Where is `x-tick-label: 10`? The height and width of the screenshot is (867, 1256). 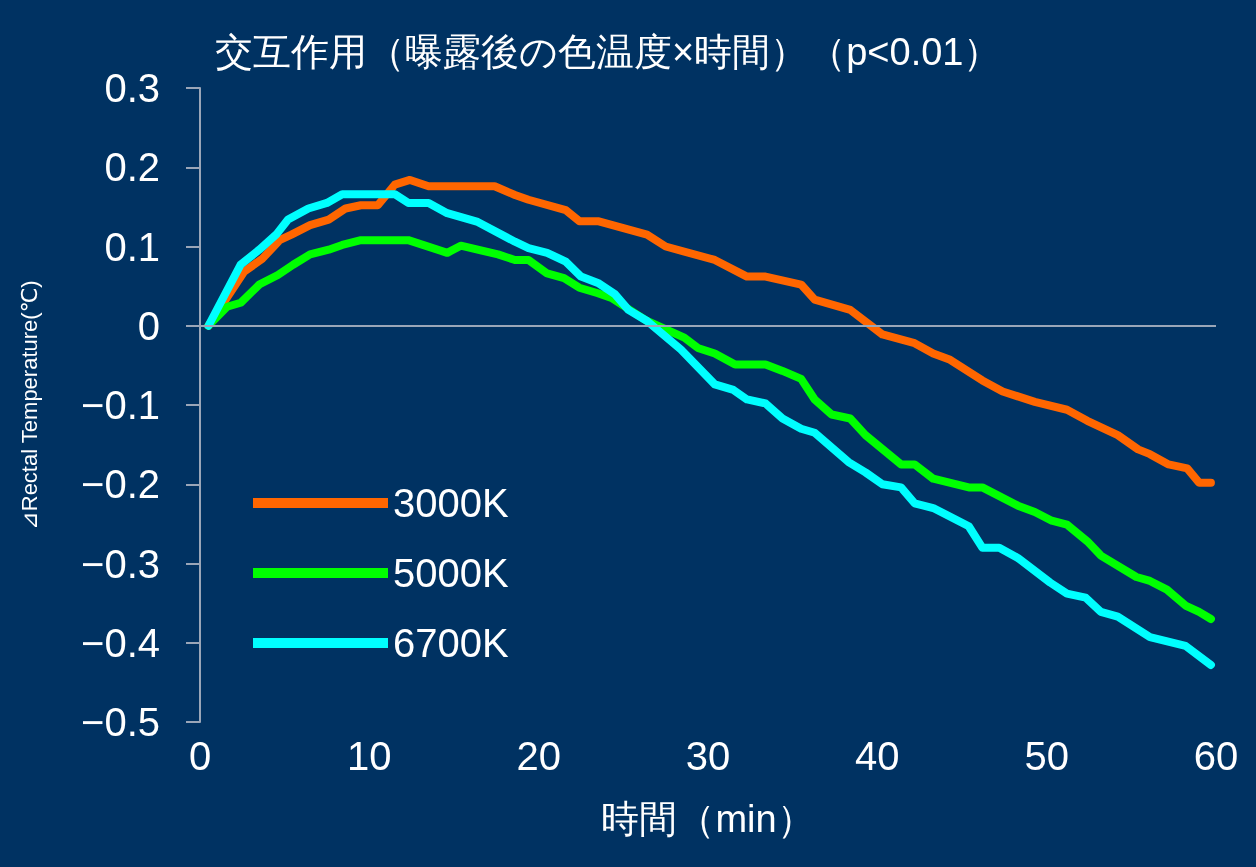 x-tick-label: 10 is located at coordinates (369, 756).